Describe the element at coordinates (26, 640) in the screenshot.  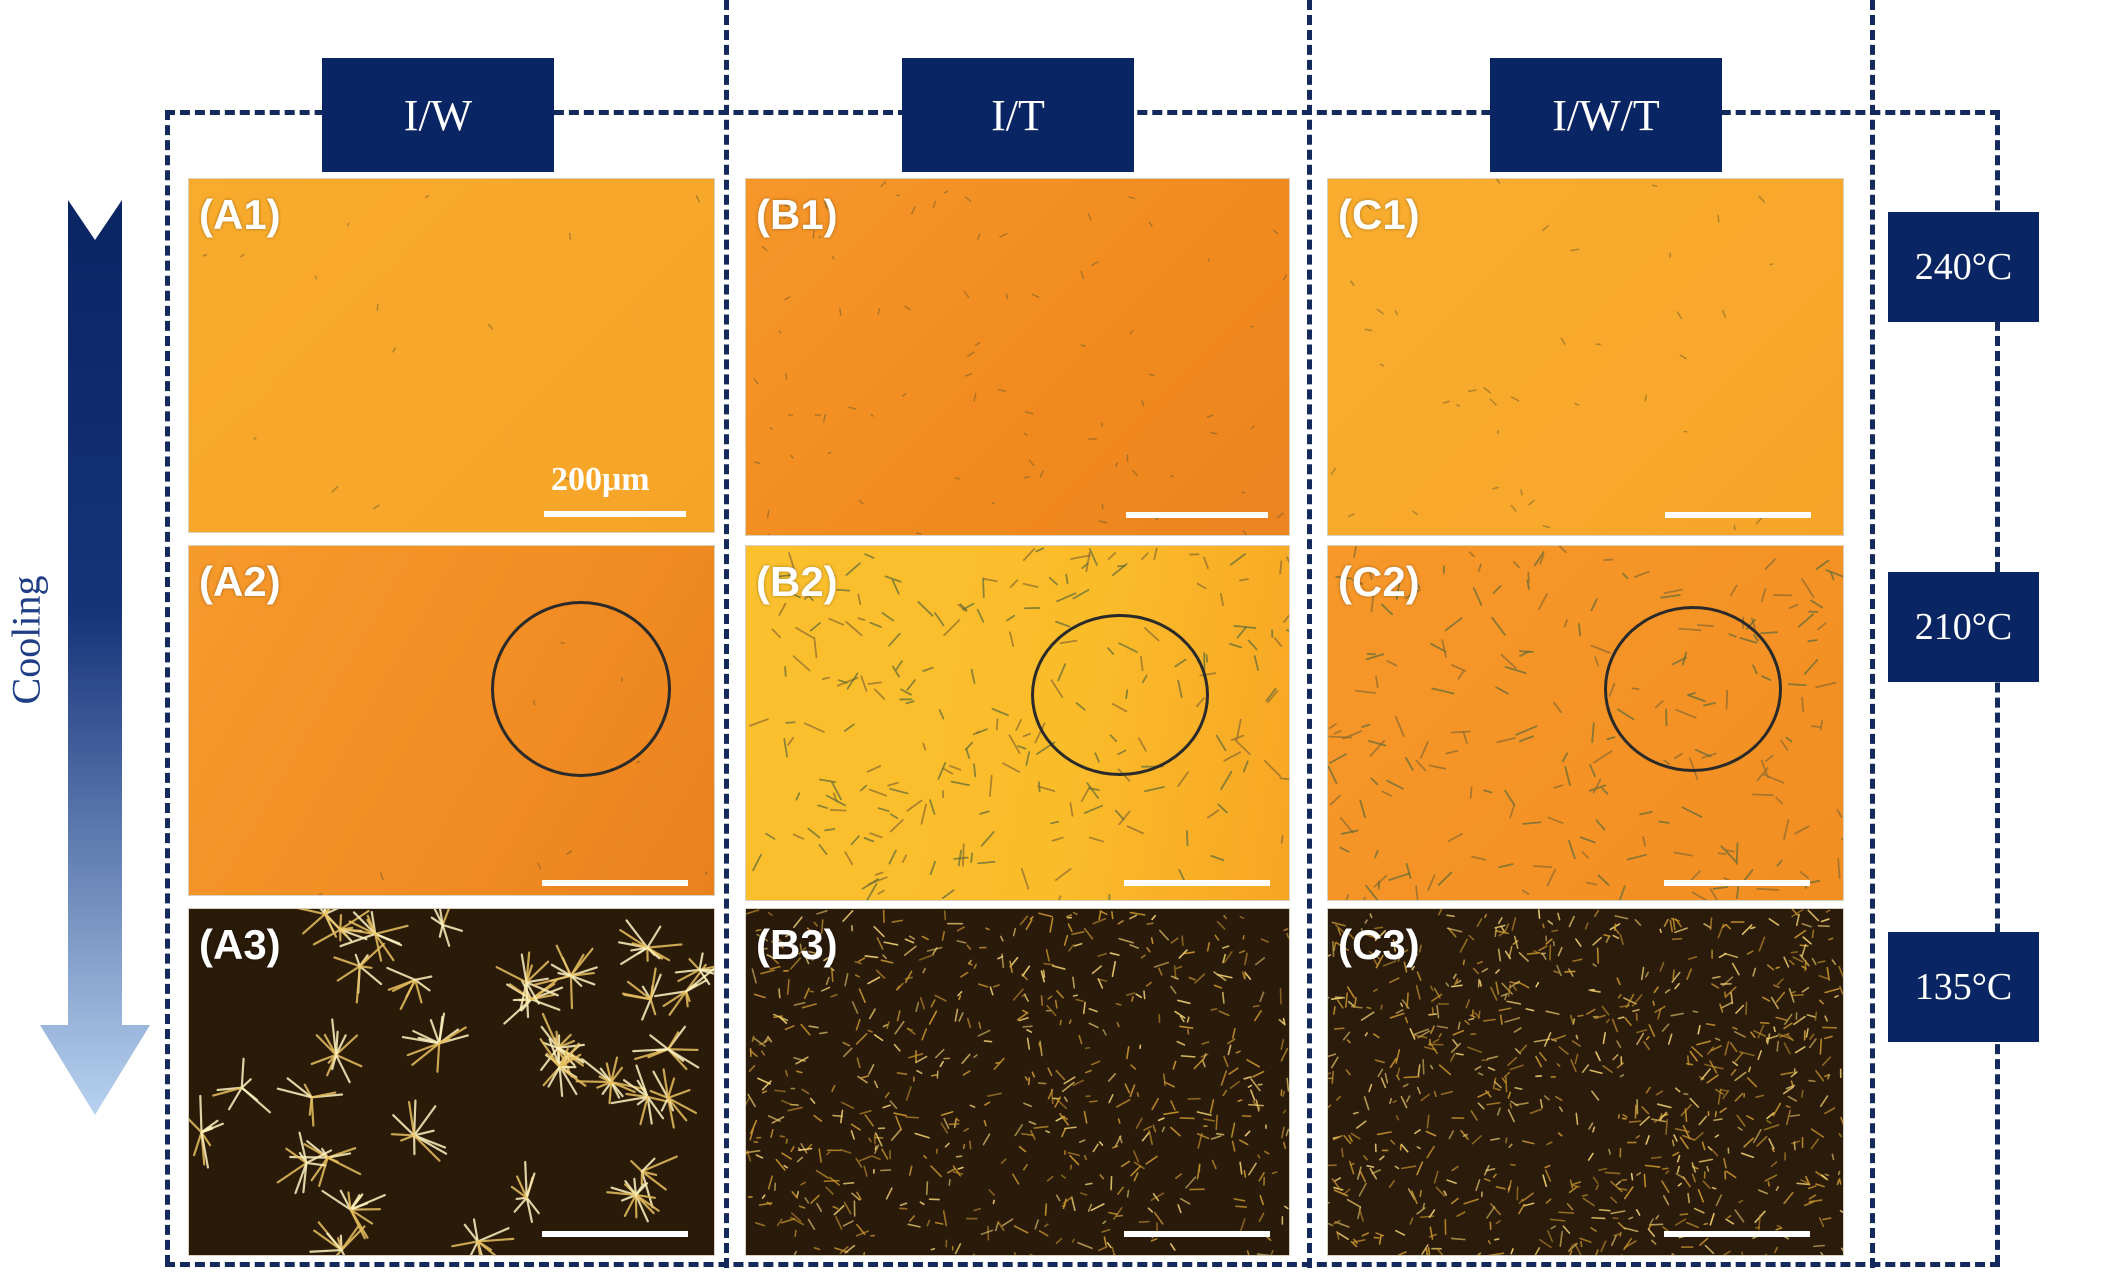
I see `cooling-label: Cooling` at that location.